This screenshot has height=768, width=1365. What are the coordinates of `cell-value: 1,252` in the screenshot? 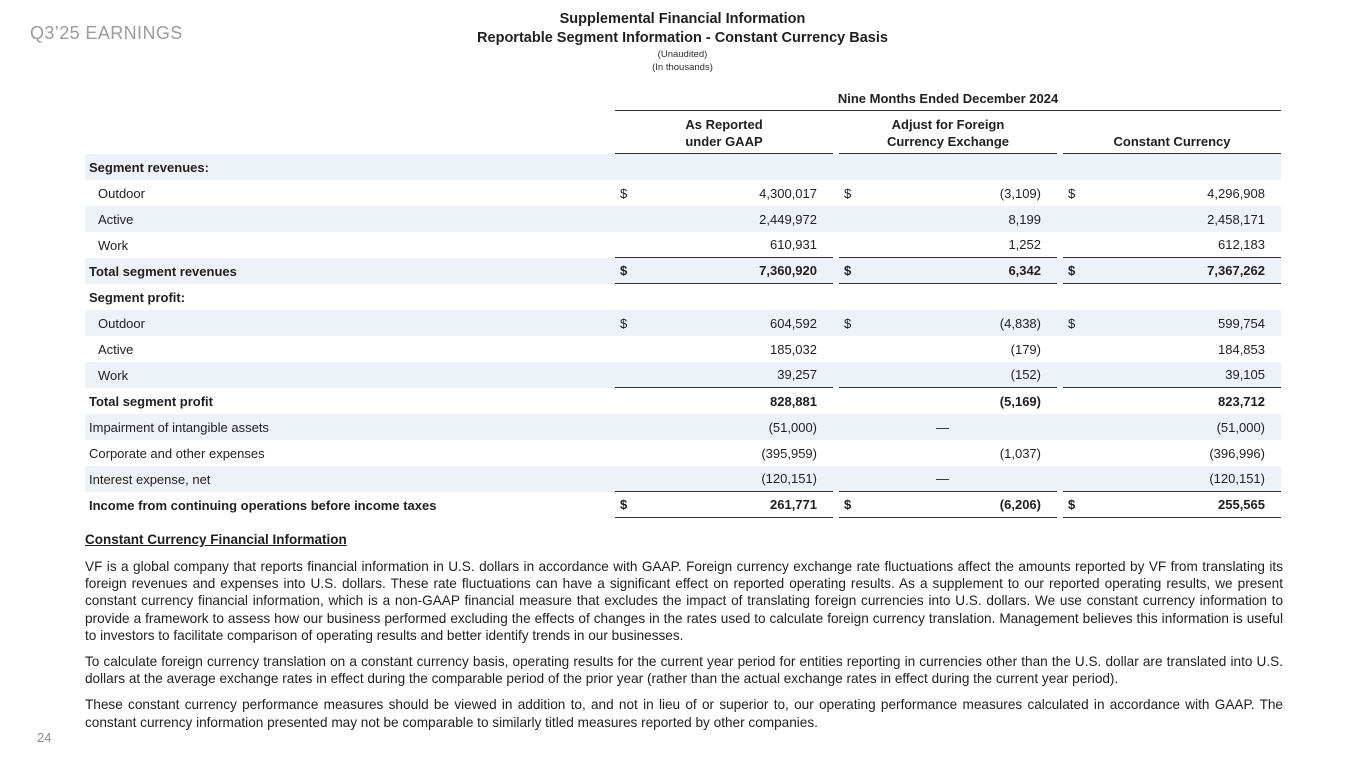 It's located at (1024, 244).